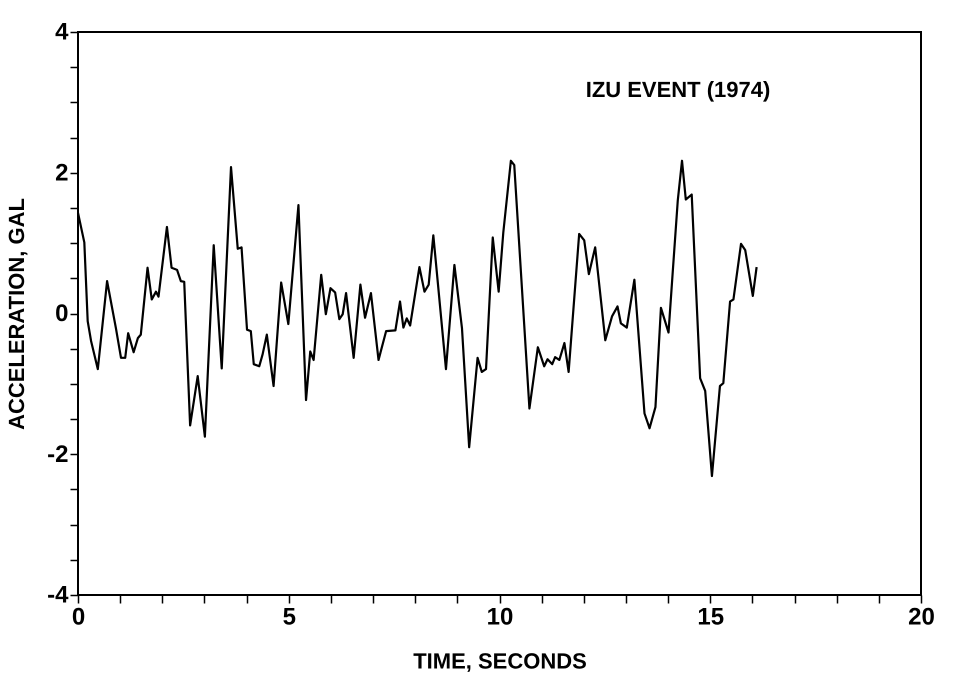 The width and height of the screenshot is (971, 696). Describe the element at coordinates (678, 89) in the screenshot. I see `text: IZU EVENT (1974)` at that location.